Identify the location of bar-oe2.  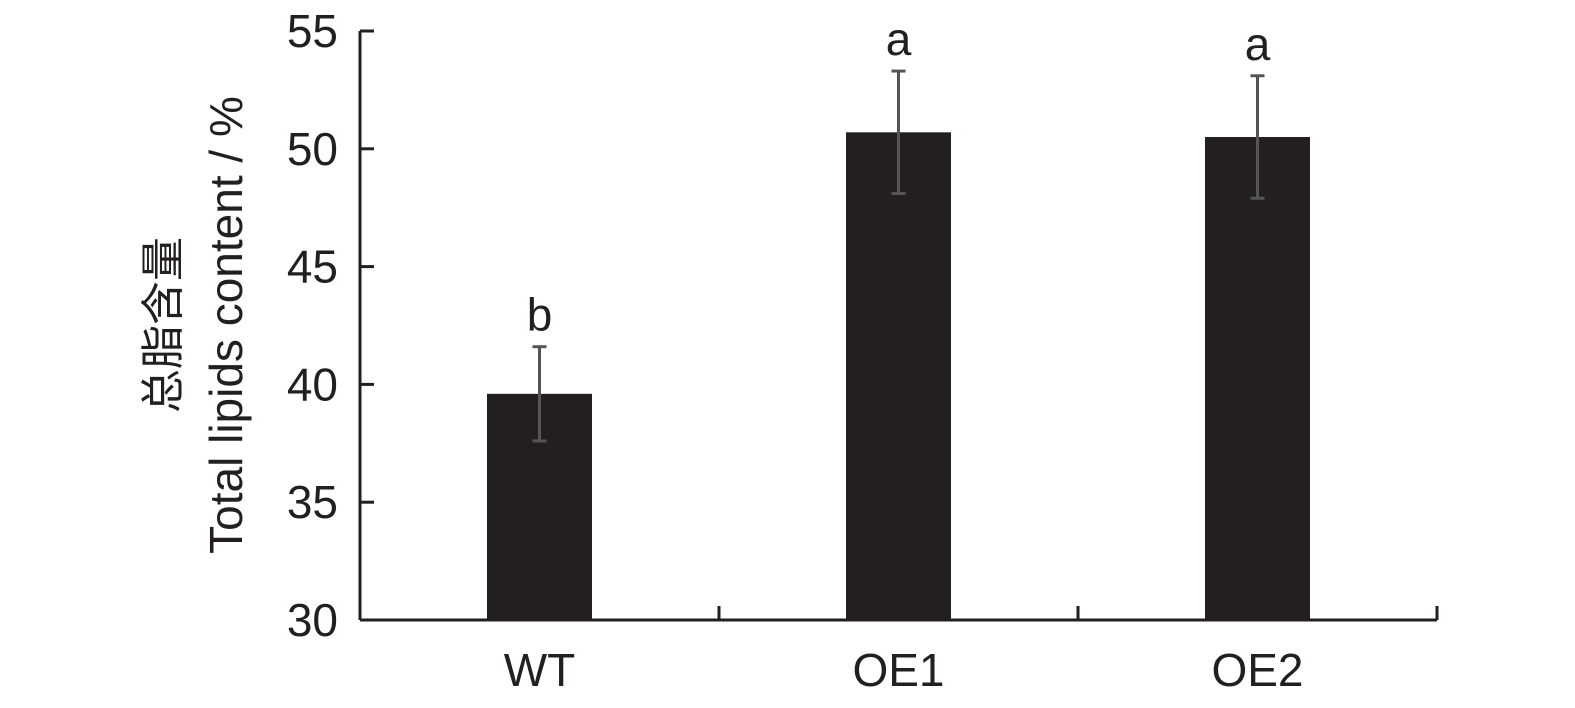
(1257, 378).